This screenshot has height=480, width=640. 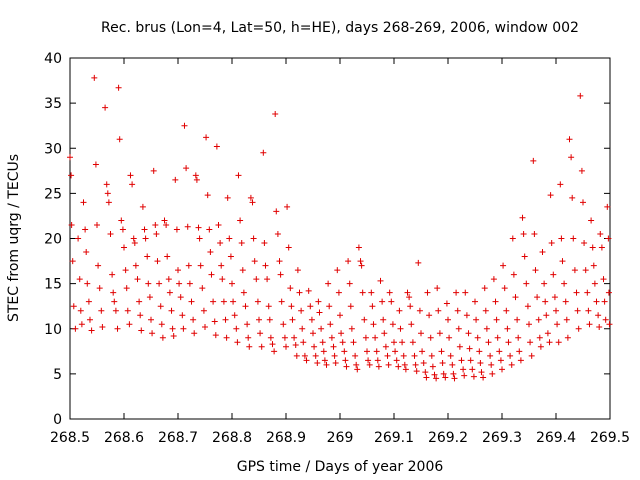 I want to click on x-tick-label: 269.3, so click(x=502, y=438).